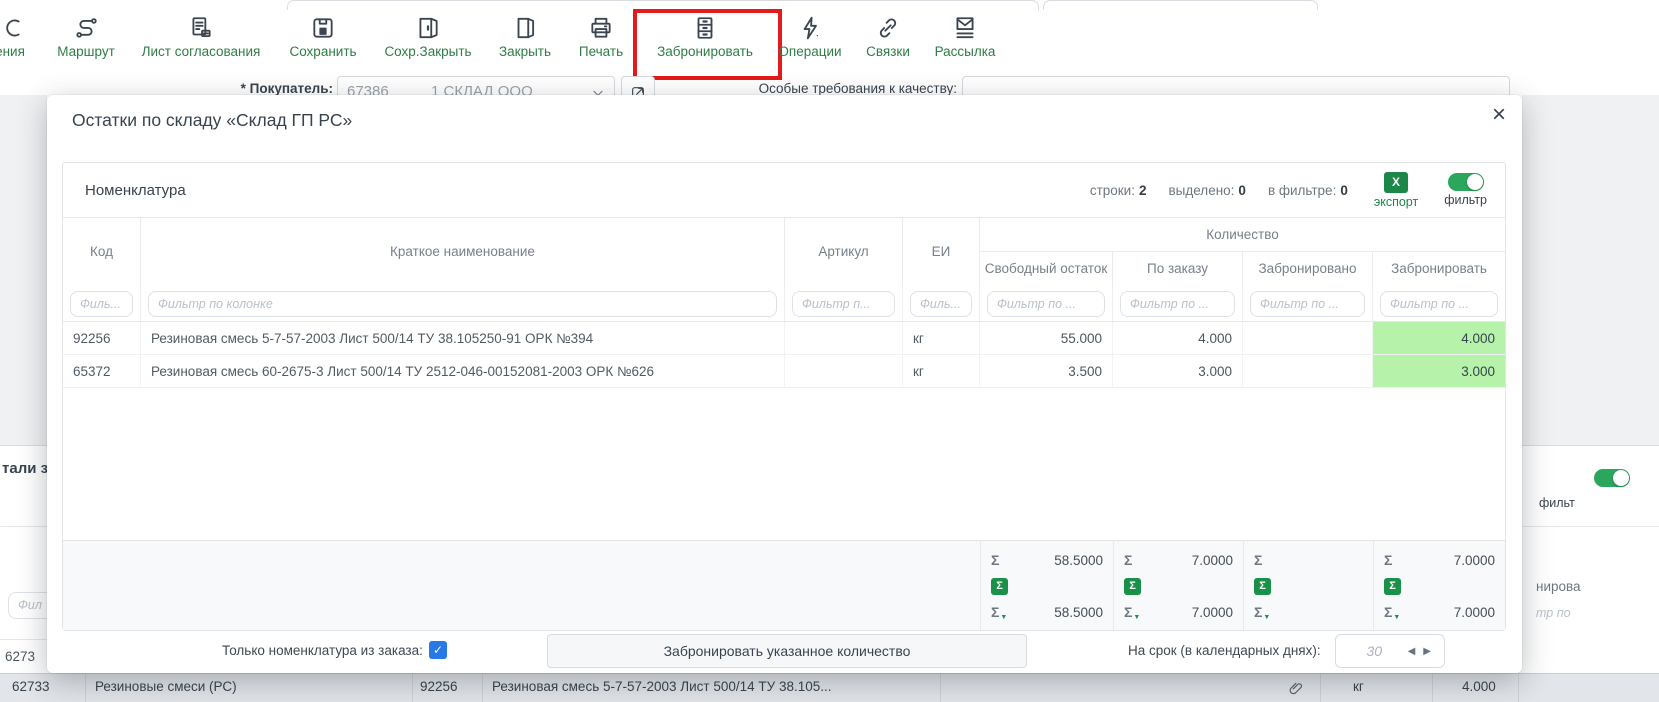  Describe the element at coordinates (1212, 612) in the screenshot. I see `sum-filtered-value: 7.0000` at that location.